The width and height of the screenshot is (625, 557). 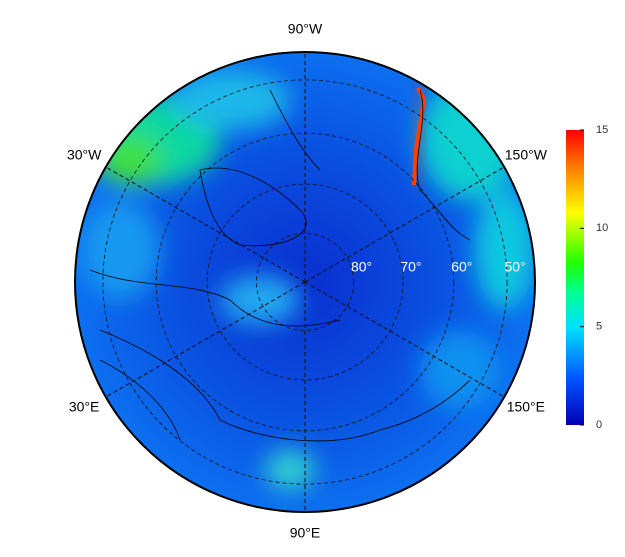 I want to click on meridian-label: 90°E, so click(x=305, y=533).